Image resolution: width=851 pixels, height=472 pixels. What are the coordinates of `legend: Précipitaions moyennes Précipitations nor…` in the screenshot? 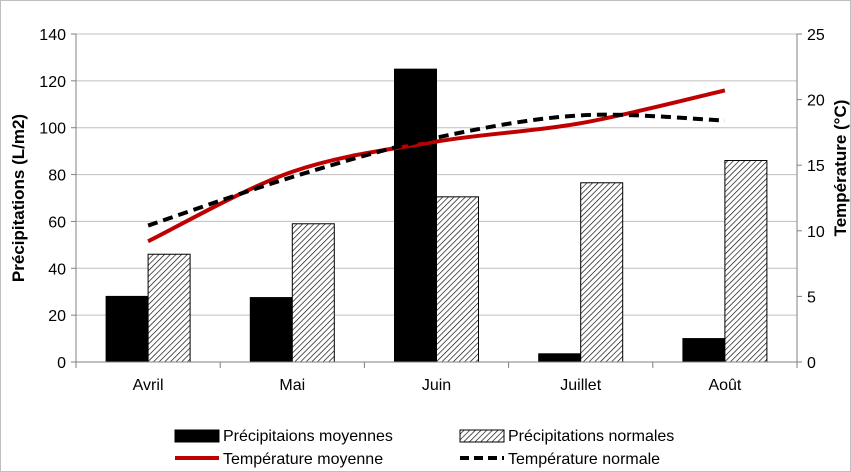 It's located at (424, 448).